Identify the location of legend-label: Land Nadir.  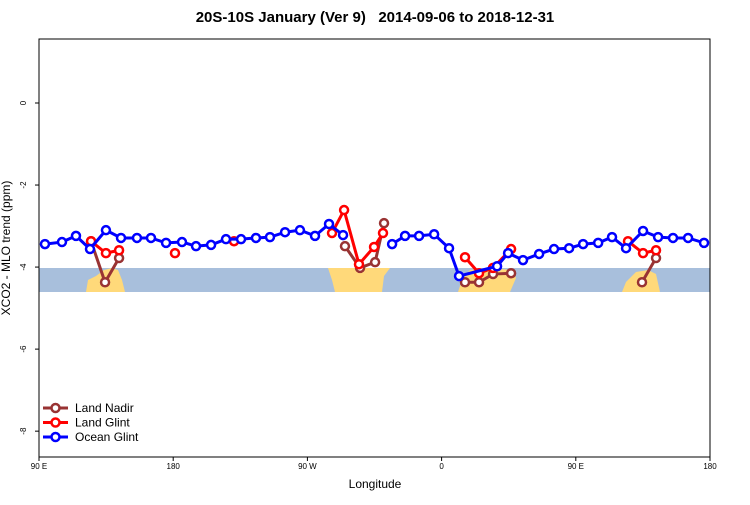
(104, 408).